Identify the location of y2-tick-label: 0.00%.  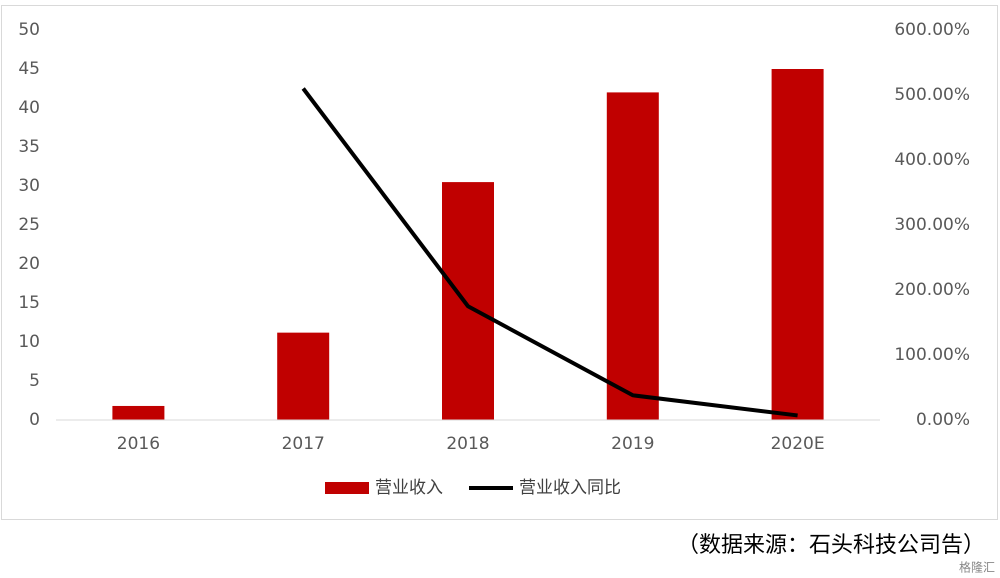
(943, 420).